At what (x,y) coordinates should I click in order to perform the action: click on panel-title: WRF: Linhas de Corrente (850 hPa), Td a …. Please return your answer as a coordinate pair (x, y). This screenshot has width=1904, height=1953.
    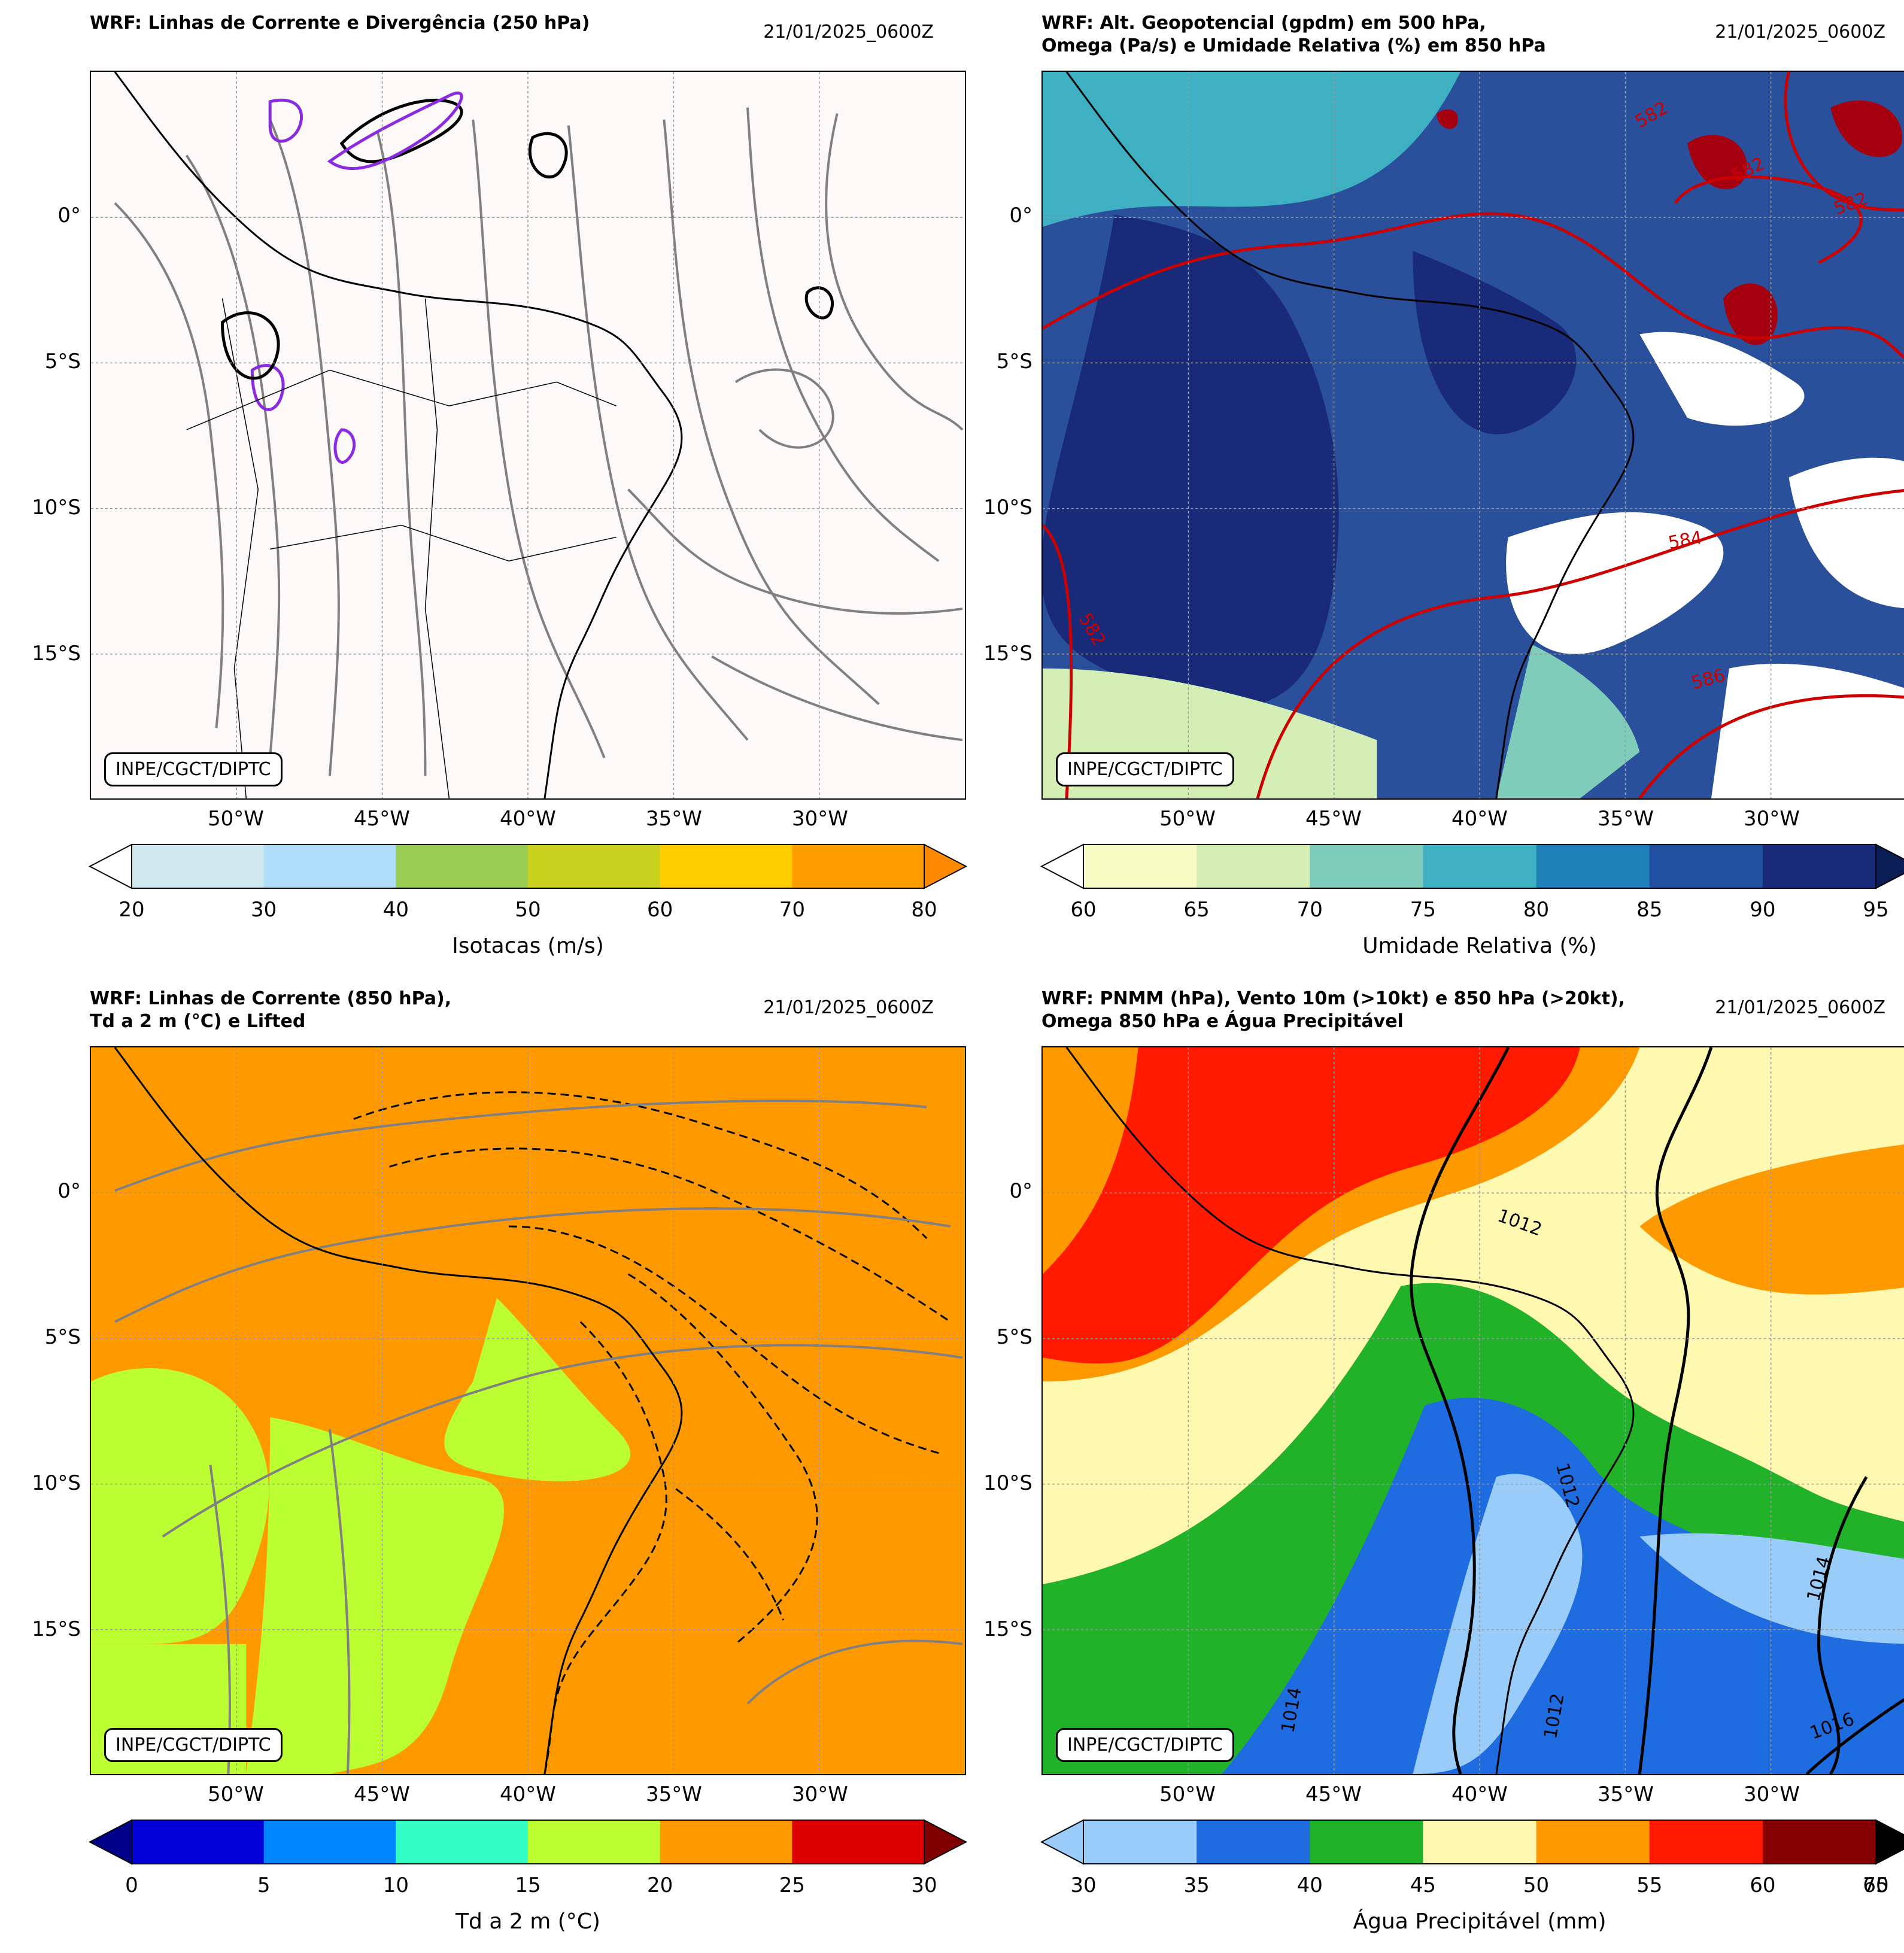
    Looking at the image, I should click on (271, 1010).